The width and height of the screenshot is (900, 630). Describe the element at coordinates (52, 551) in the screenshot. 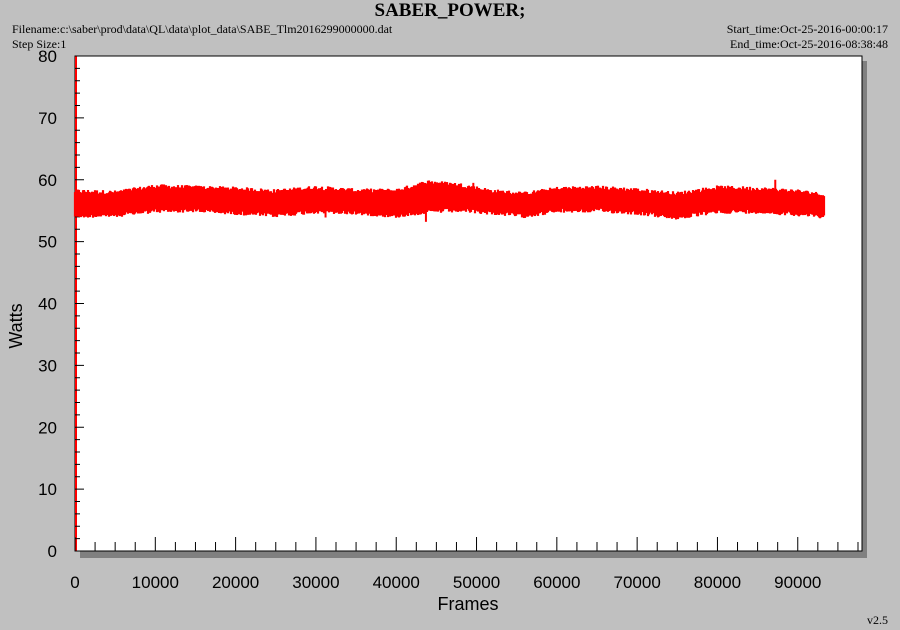

I see `y-tick-label: 0` at that location.